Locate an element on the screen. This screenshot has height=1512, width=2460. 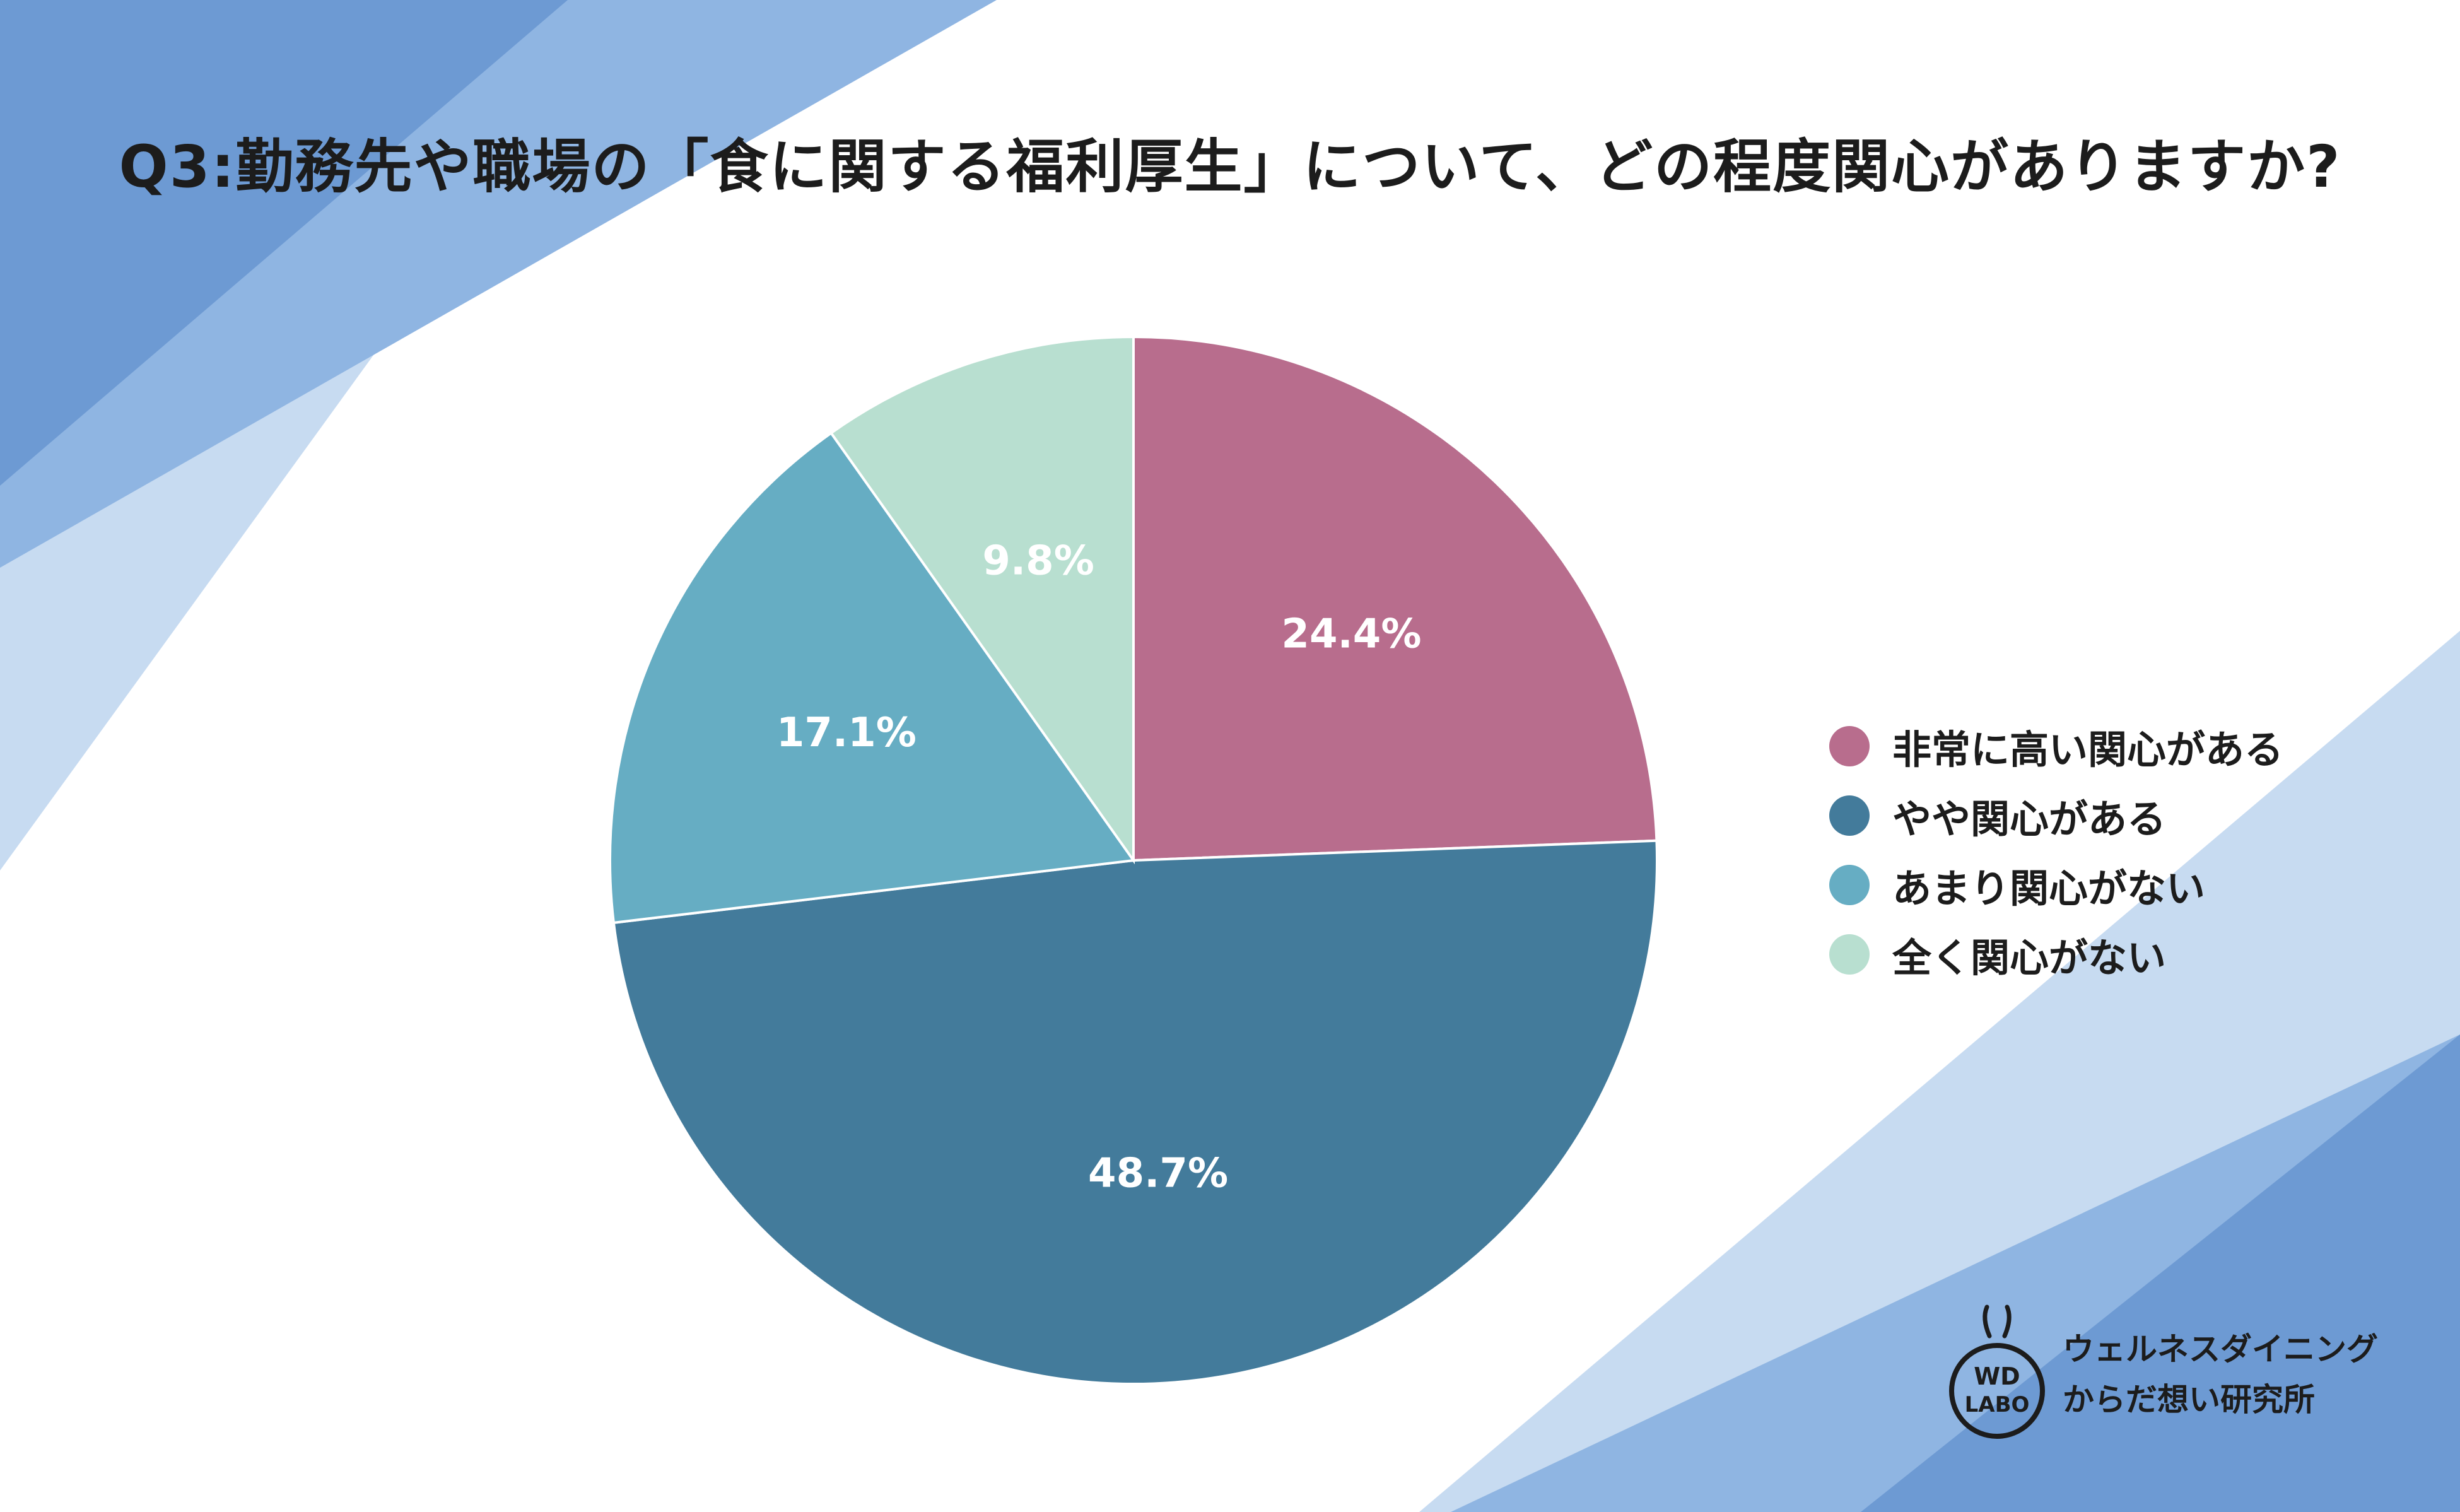
brand-line2: からだ想い研究所 is located at coordinates (2189, 1399).